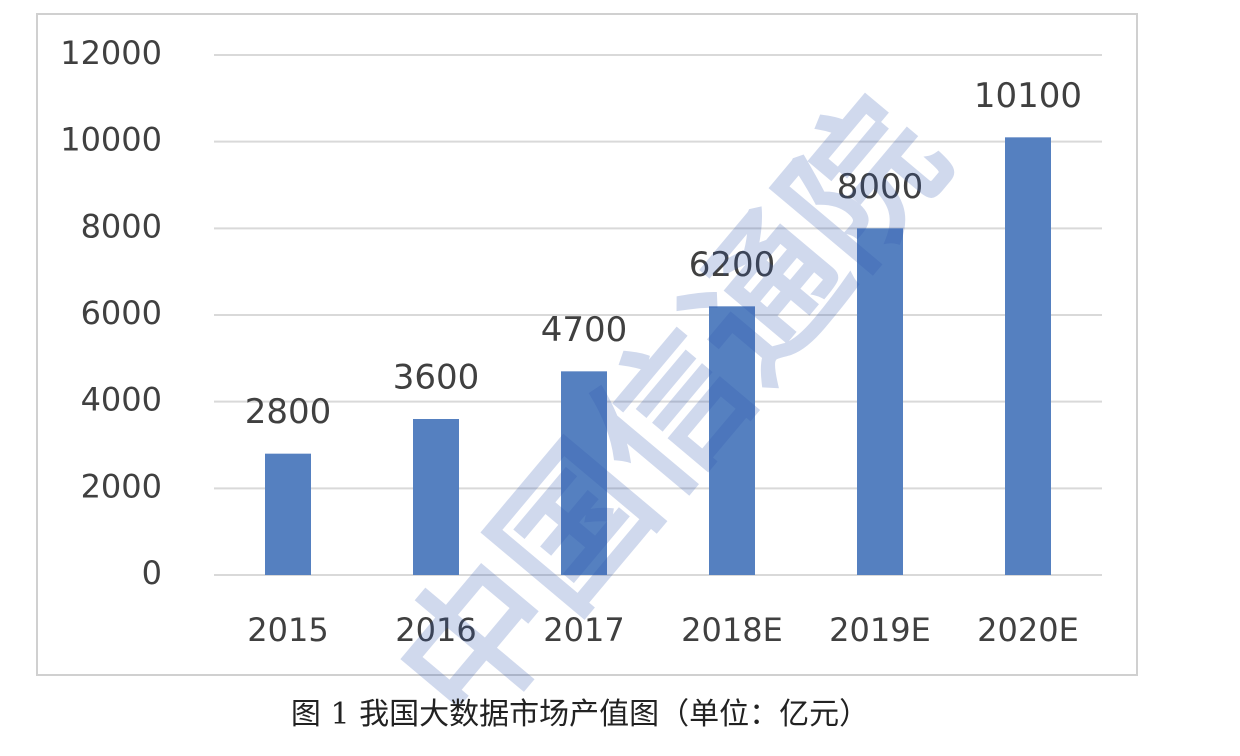 The height and width of the screenshot is (756, 1240). What do you see at coordinates (121, 486) in the screenshot?
I see `y-tick-label: 2000` at bounding box center [121, 486].